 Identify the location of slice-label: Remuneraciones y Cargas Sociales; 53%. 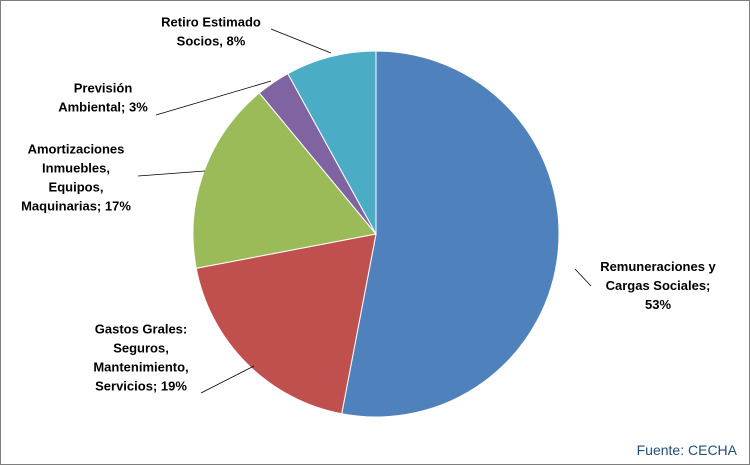
(658, 285).